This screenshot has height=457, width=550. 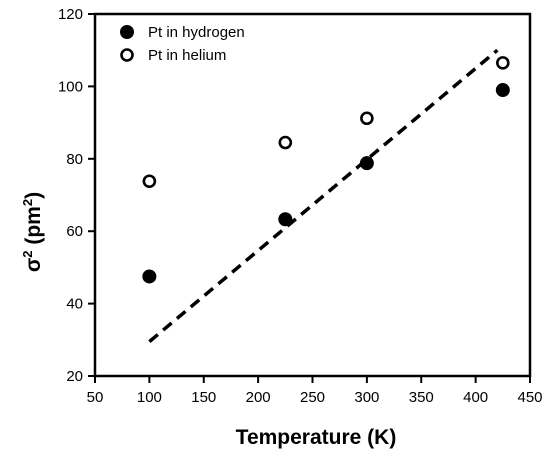 What do you see at coordinates (196, 32) in the screenshot?
I see `legend-label-hydrogen: Pt in hydrogen` at bounding box center [196, 32].